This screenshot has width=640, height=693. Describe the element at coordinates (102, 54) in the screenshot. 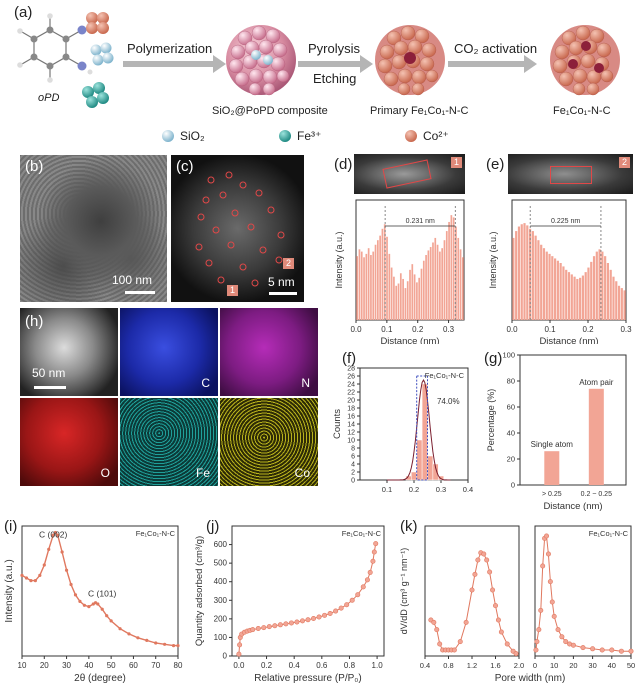

I see `sio2-cluster-icon` at that location.